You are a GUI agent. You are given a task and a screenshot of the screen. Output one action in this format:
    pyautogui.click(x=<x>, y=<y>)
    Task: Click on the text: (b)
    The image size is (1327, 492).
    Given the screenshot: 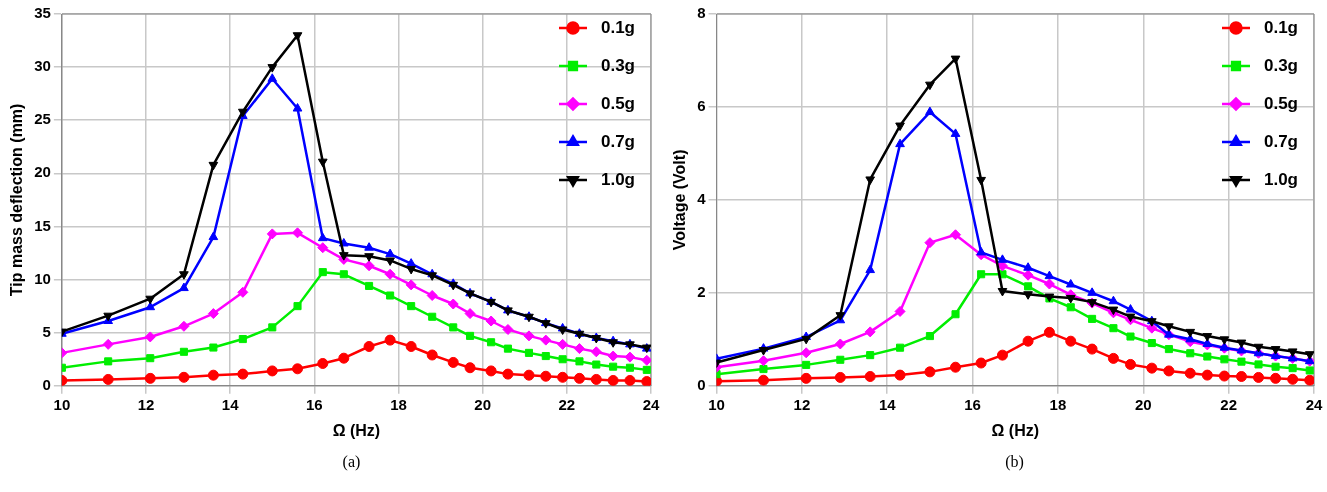 What is the action you would take?
    pyautogui.click(x=1014, y=462)
    